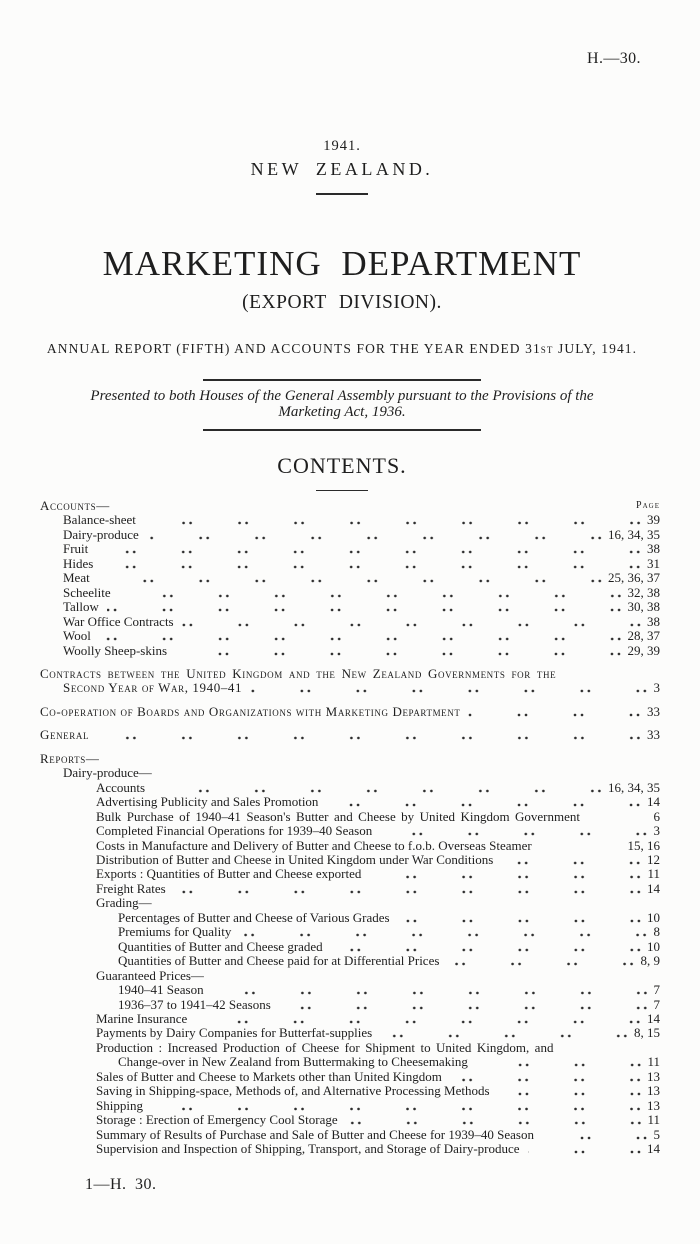 The height and width of the screenshot is (1244, 700). What do you see at coordinates (350, 888) in the screenshot?
I see `toc-row: Freight Rates 14` at bounding box center [350, 888].